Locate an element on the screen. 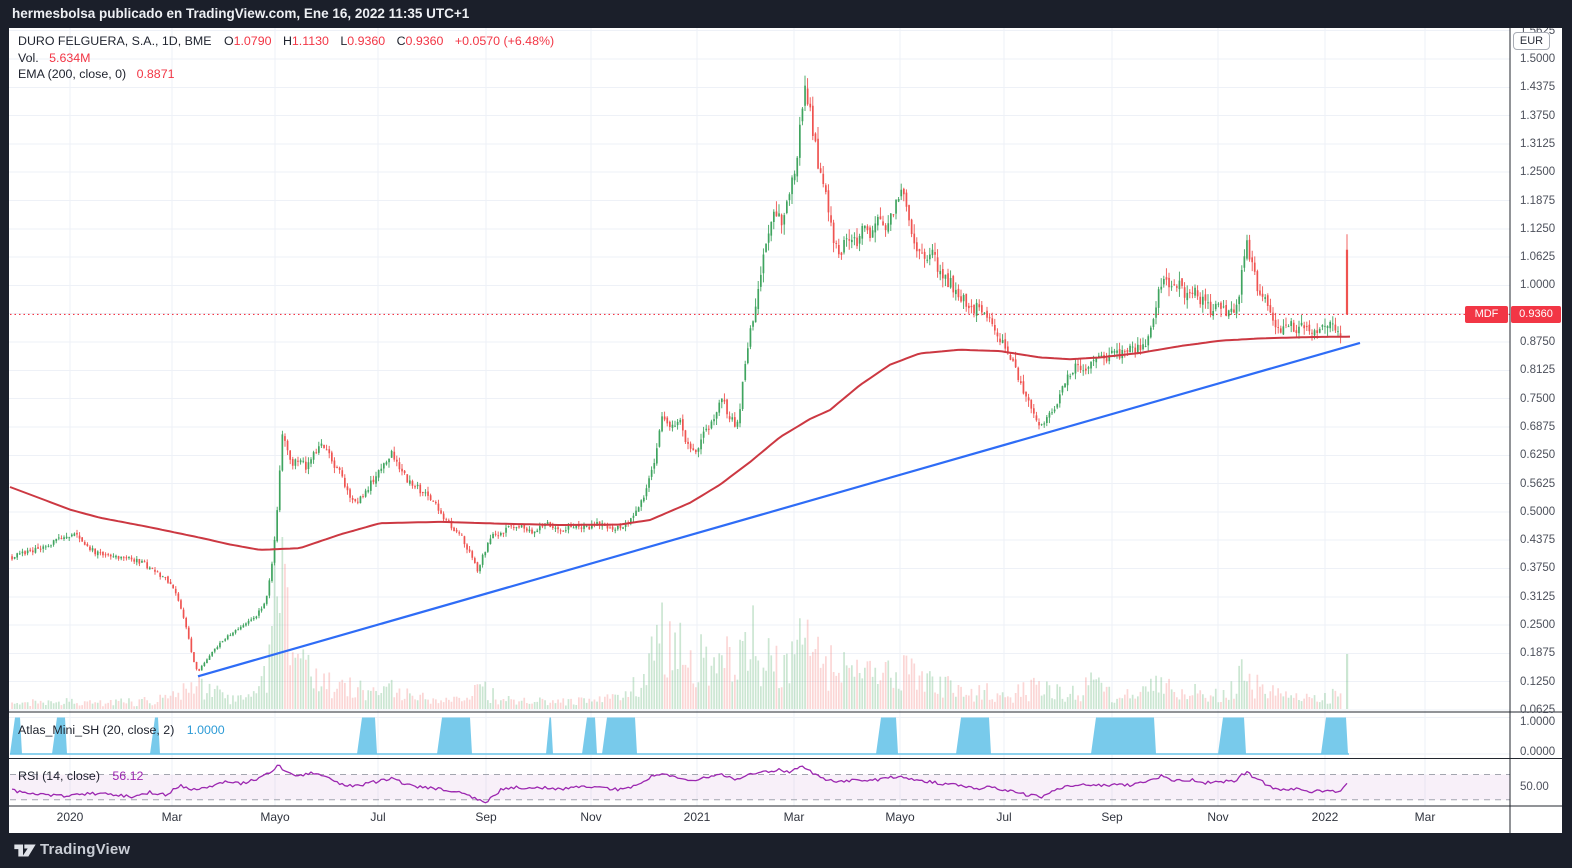 This screenshot has width=1572, height=868. rsi-value: 56.12 is located at coordinates (128, 776).